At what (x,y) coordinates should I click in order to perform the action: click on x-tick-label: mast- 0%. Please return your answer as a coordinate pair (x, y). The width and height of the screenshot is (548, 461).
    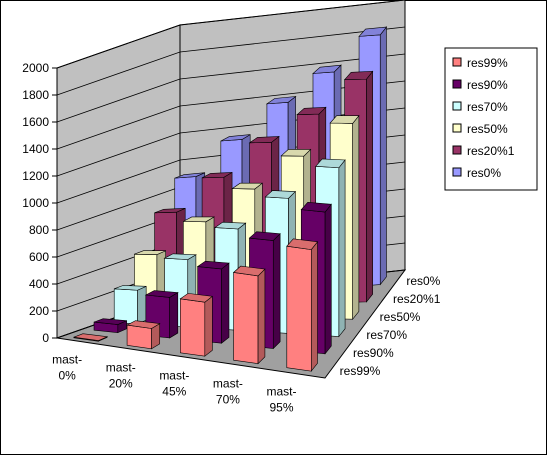
    Looking at the image, I should click on (67, 368).